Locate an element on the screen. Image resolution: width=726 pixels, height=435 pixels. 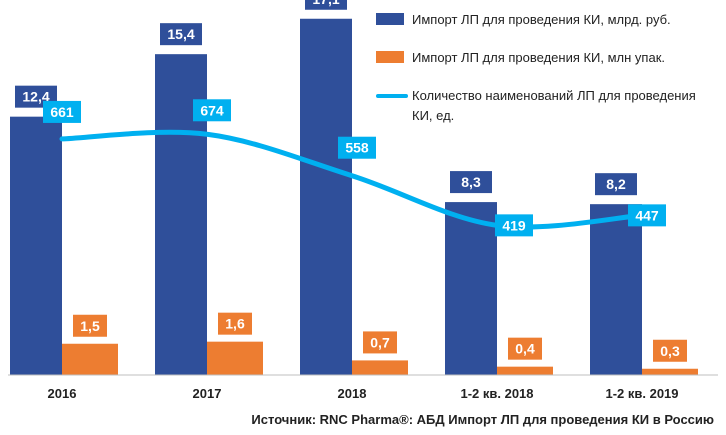
legend-swatch-blue is located at coordinates (390, 19).